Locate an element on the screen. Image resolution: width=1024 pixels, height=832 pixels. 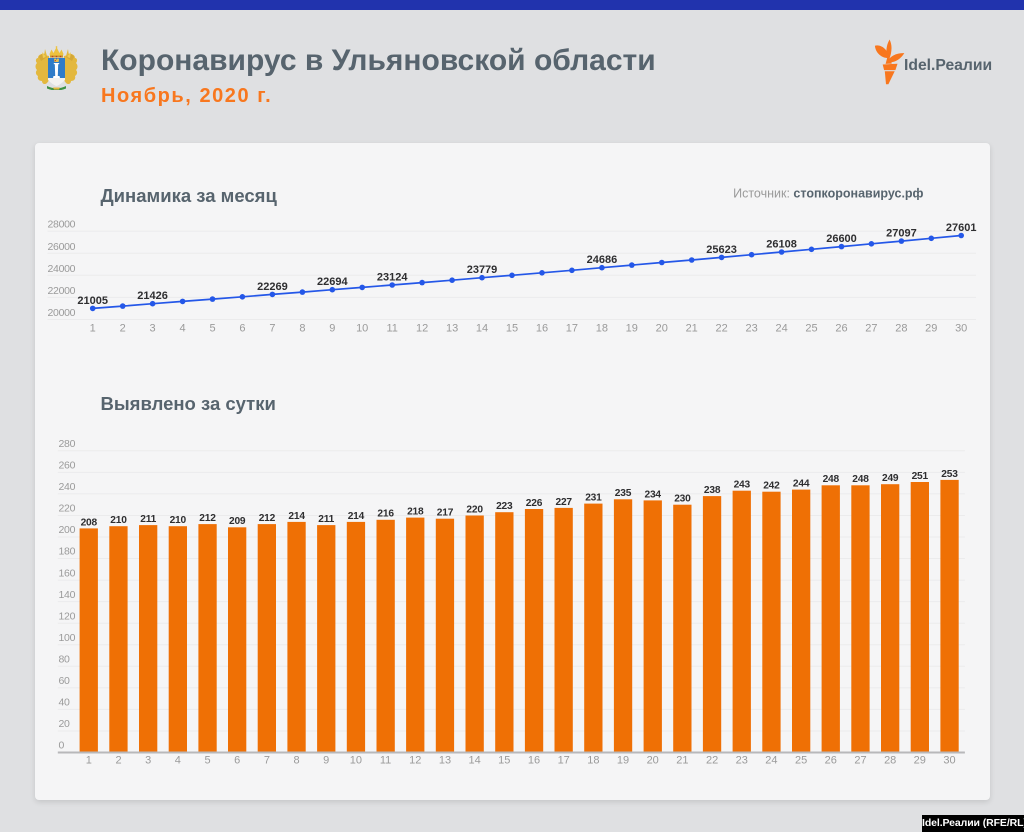
svg-text: 227 is located at coordinates (563, 502).